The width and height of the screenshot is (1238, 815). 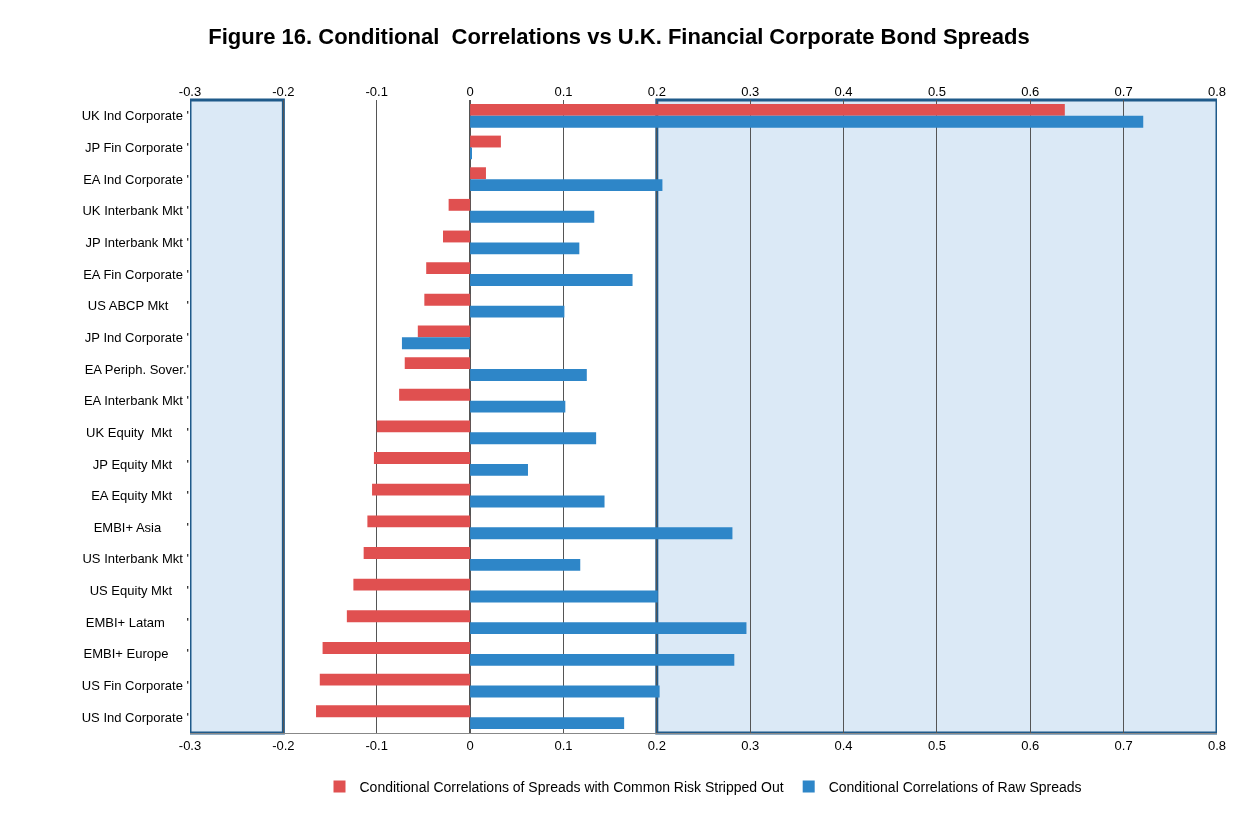 I want to click on y-tick-label: JP Equity Mkt ', so click(x=140, y=464).